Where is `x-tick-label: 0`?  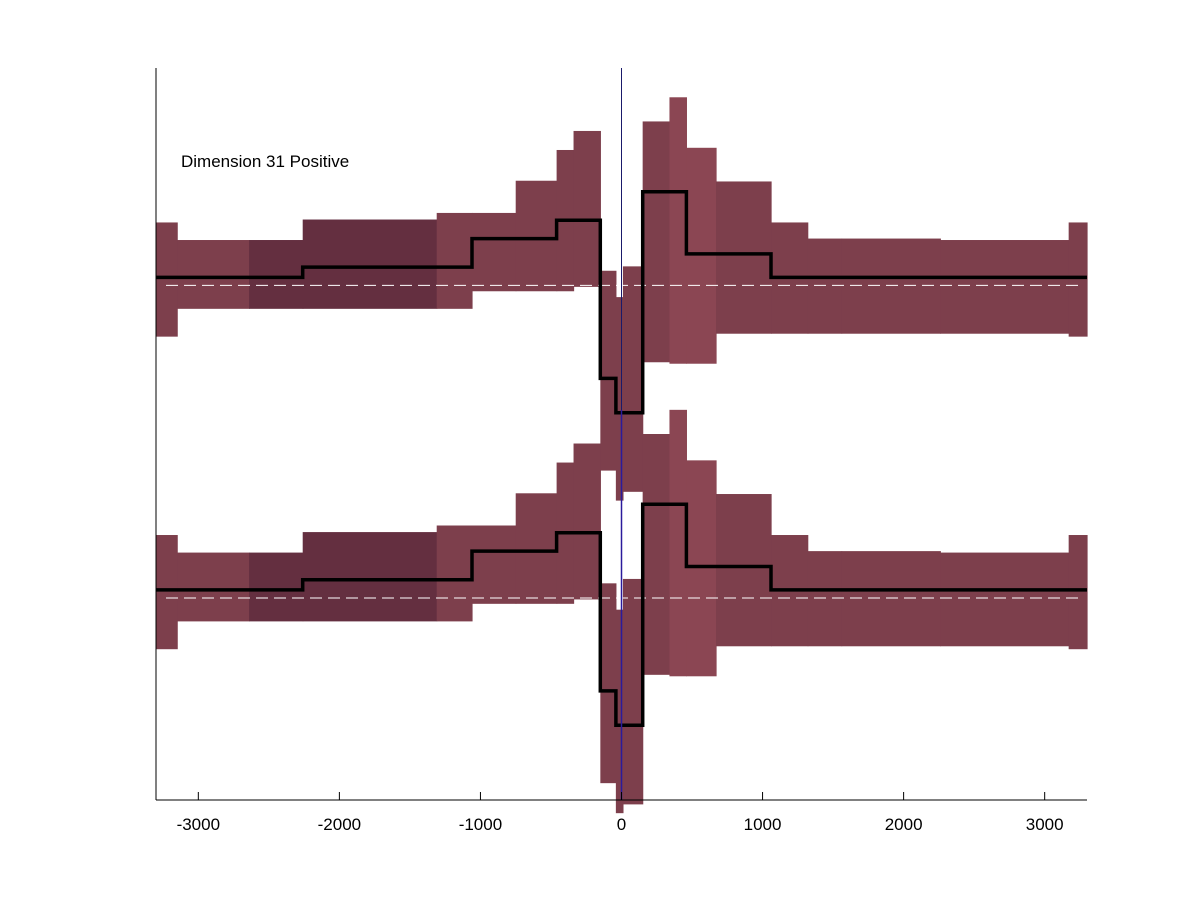
x-tick-label: 0 is located at coordinates (621, 824).